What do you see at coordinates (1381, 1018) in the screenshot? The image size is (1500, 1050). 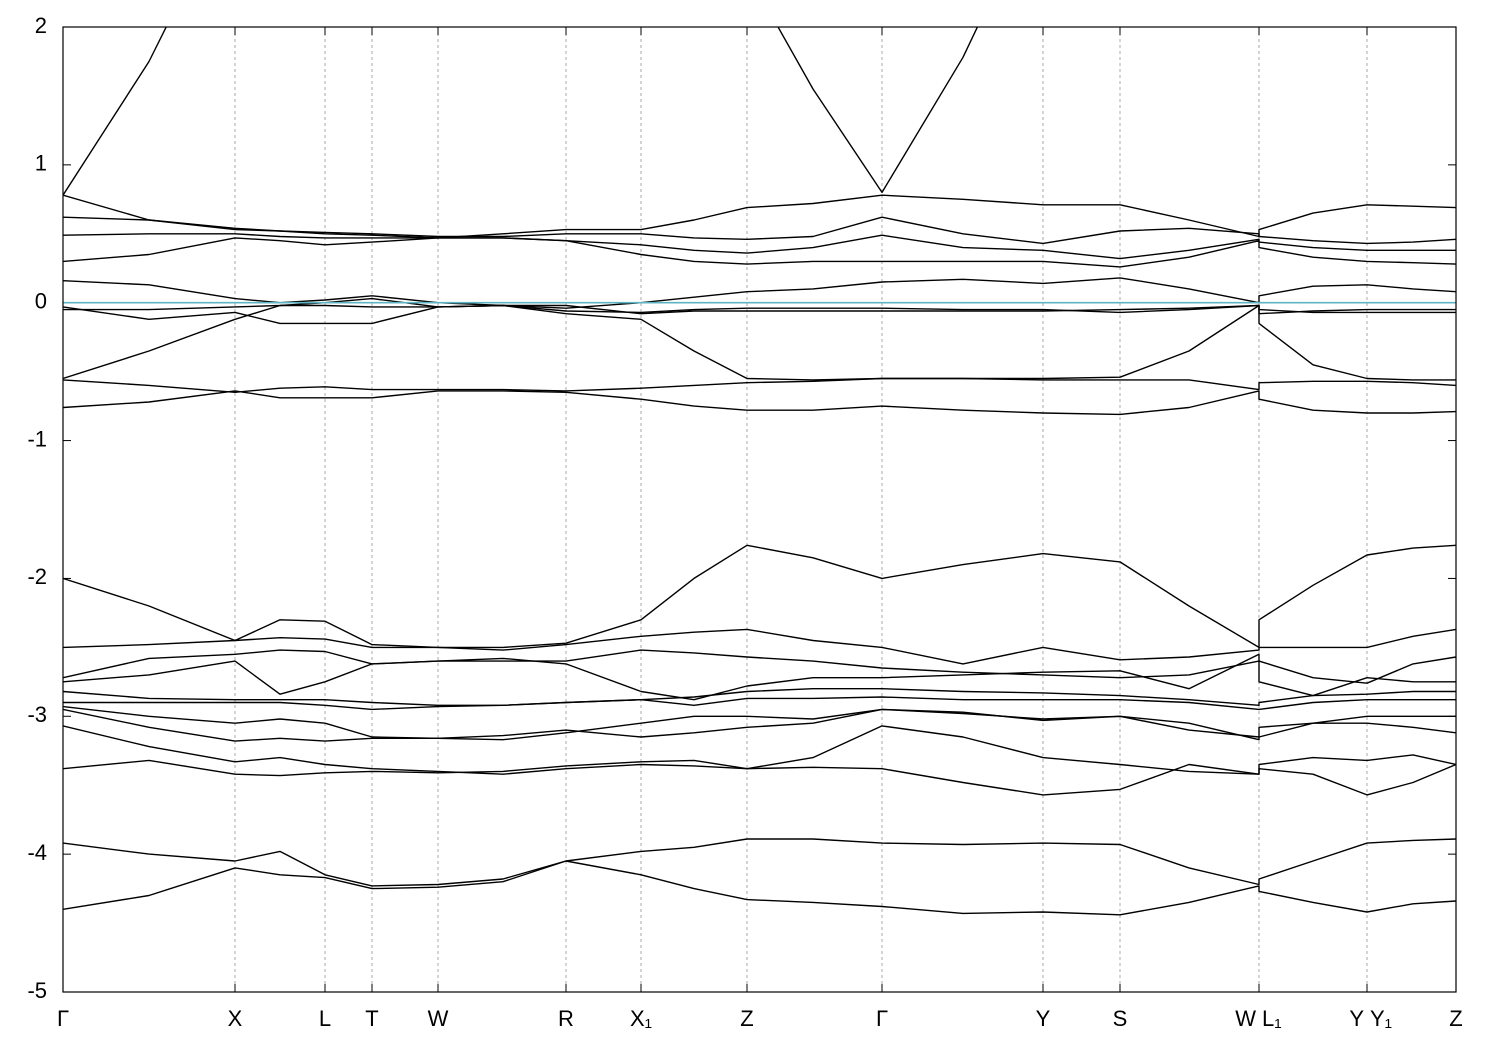 I see `x-tick-label: Y₁` at bounding box center [1381, 1018].